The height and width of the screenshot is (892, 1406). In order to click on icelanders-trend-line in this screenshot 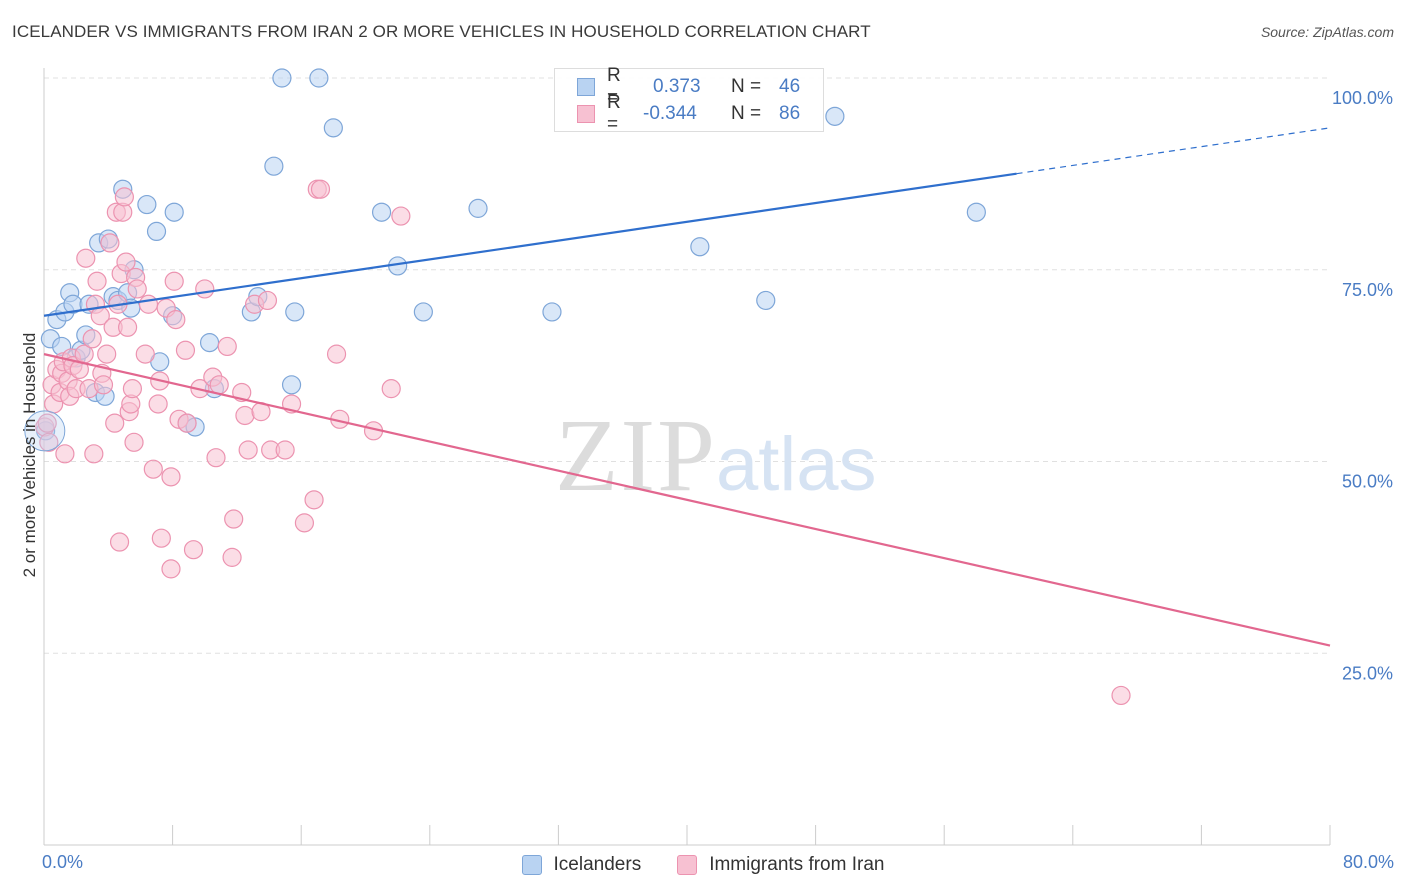, I will do `click(530, 244)`.